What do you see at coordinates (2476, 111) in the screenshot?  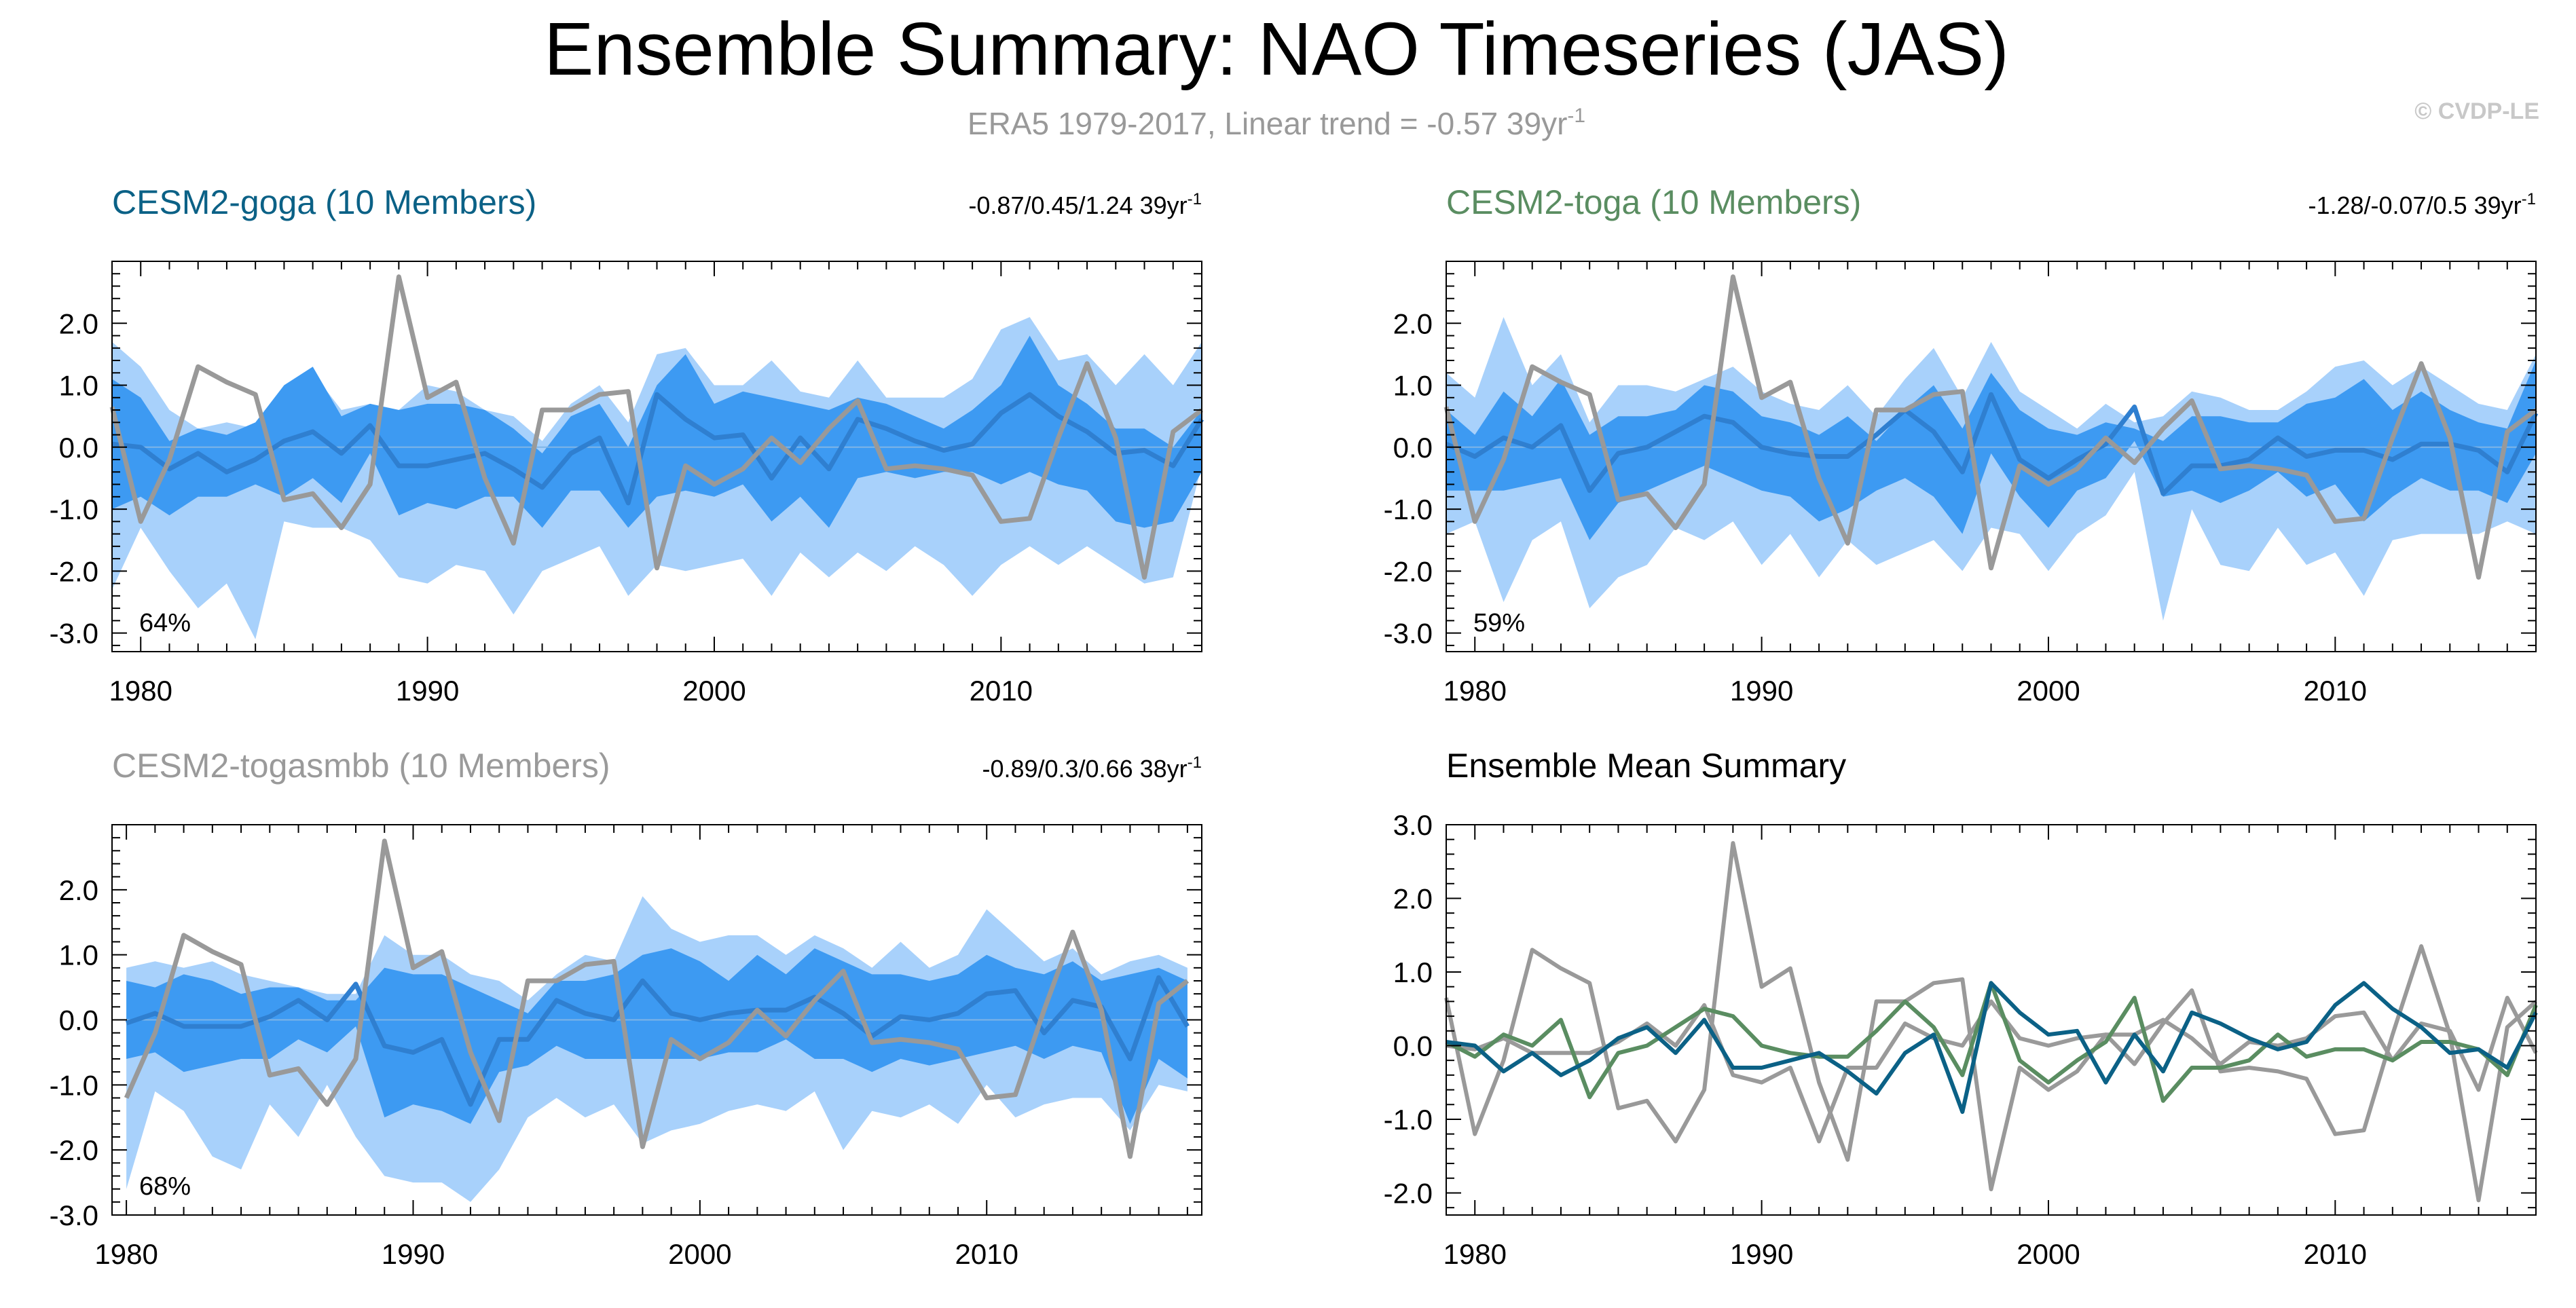 I see `credit-label: © CVDP-LE` at bounding box center [2476, 111].